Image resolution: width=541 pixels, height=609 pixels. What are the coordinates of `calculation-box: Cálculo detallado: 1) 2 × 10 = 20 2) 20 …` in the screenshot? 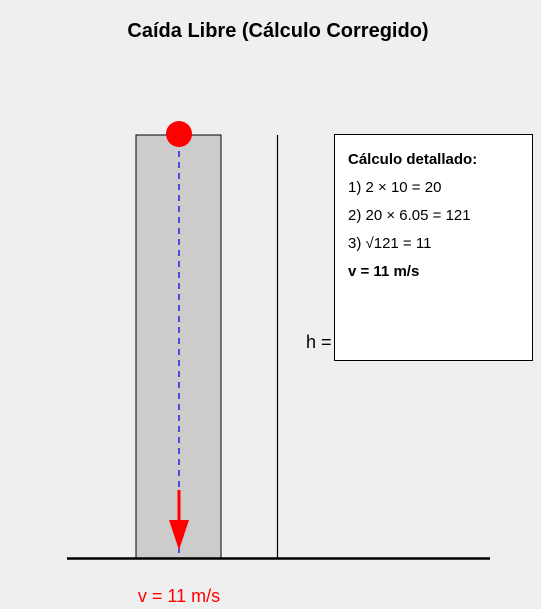 It's located at (434, 248).